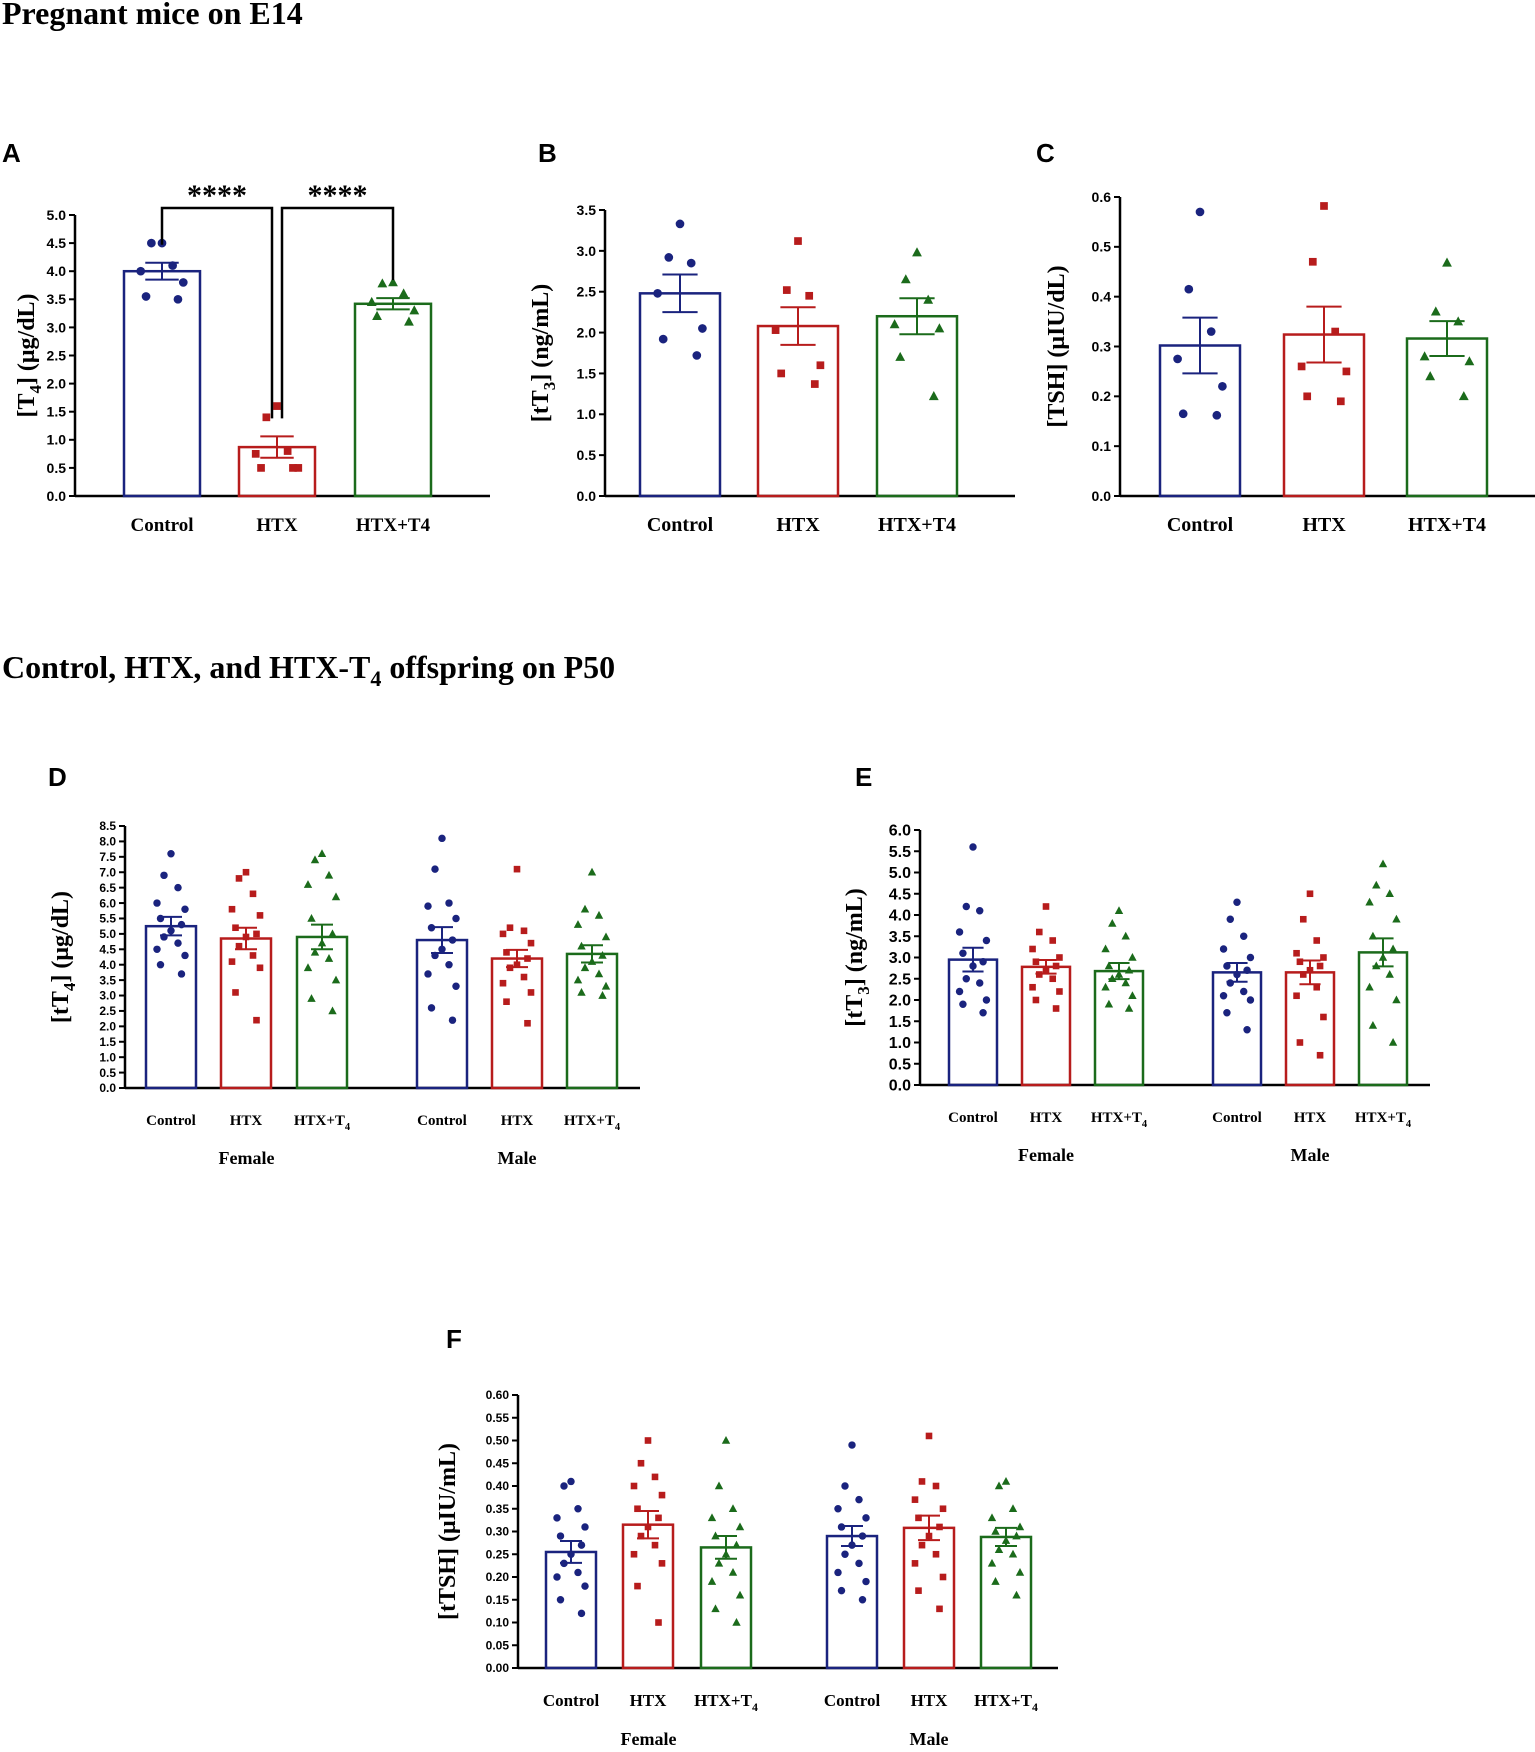 This screenshot has height=1752, width=1535. What do you see at coordinates (541, 406) in the screenshot?
I see `y-axis-label-main: [tT` at bounding box center [541, 406].